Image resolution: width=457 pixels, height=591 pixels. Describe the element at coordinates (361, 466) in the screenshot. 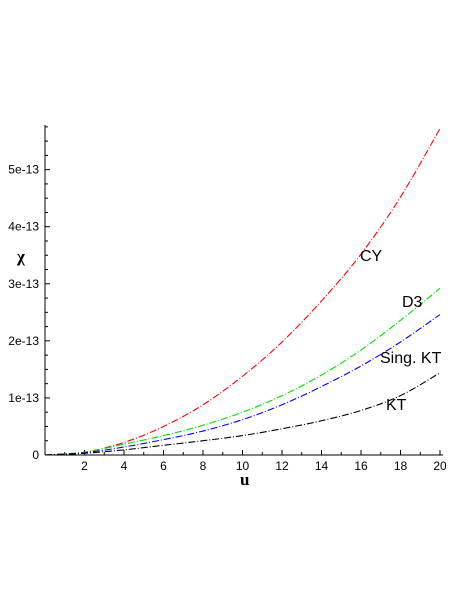

I see `x-tick-label: 16` at that location.